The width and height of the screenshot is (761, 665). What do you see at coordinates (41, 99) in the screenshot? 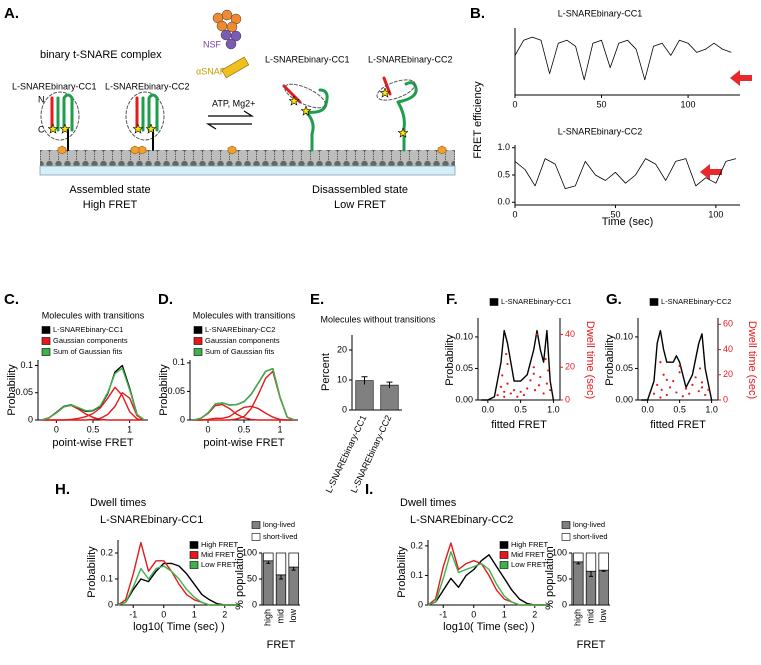
I see `terminus-label: N` at bounding box center [41, 99].